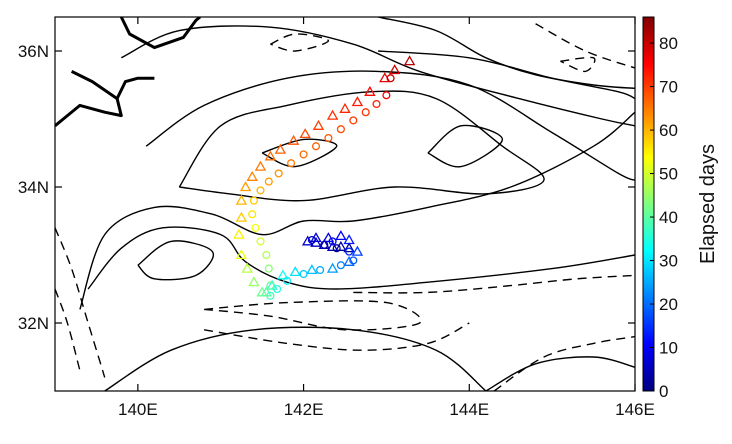 This screenshot has width=732, height=444. Describe the element at coordinates (33, 323) in the screenshot. I see `y-tick-label: 32N` at that location.